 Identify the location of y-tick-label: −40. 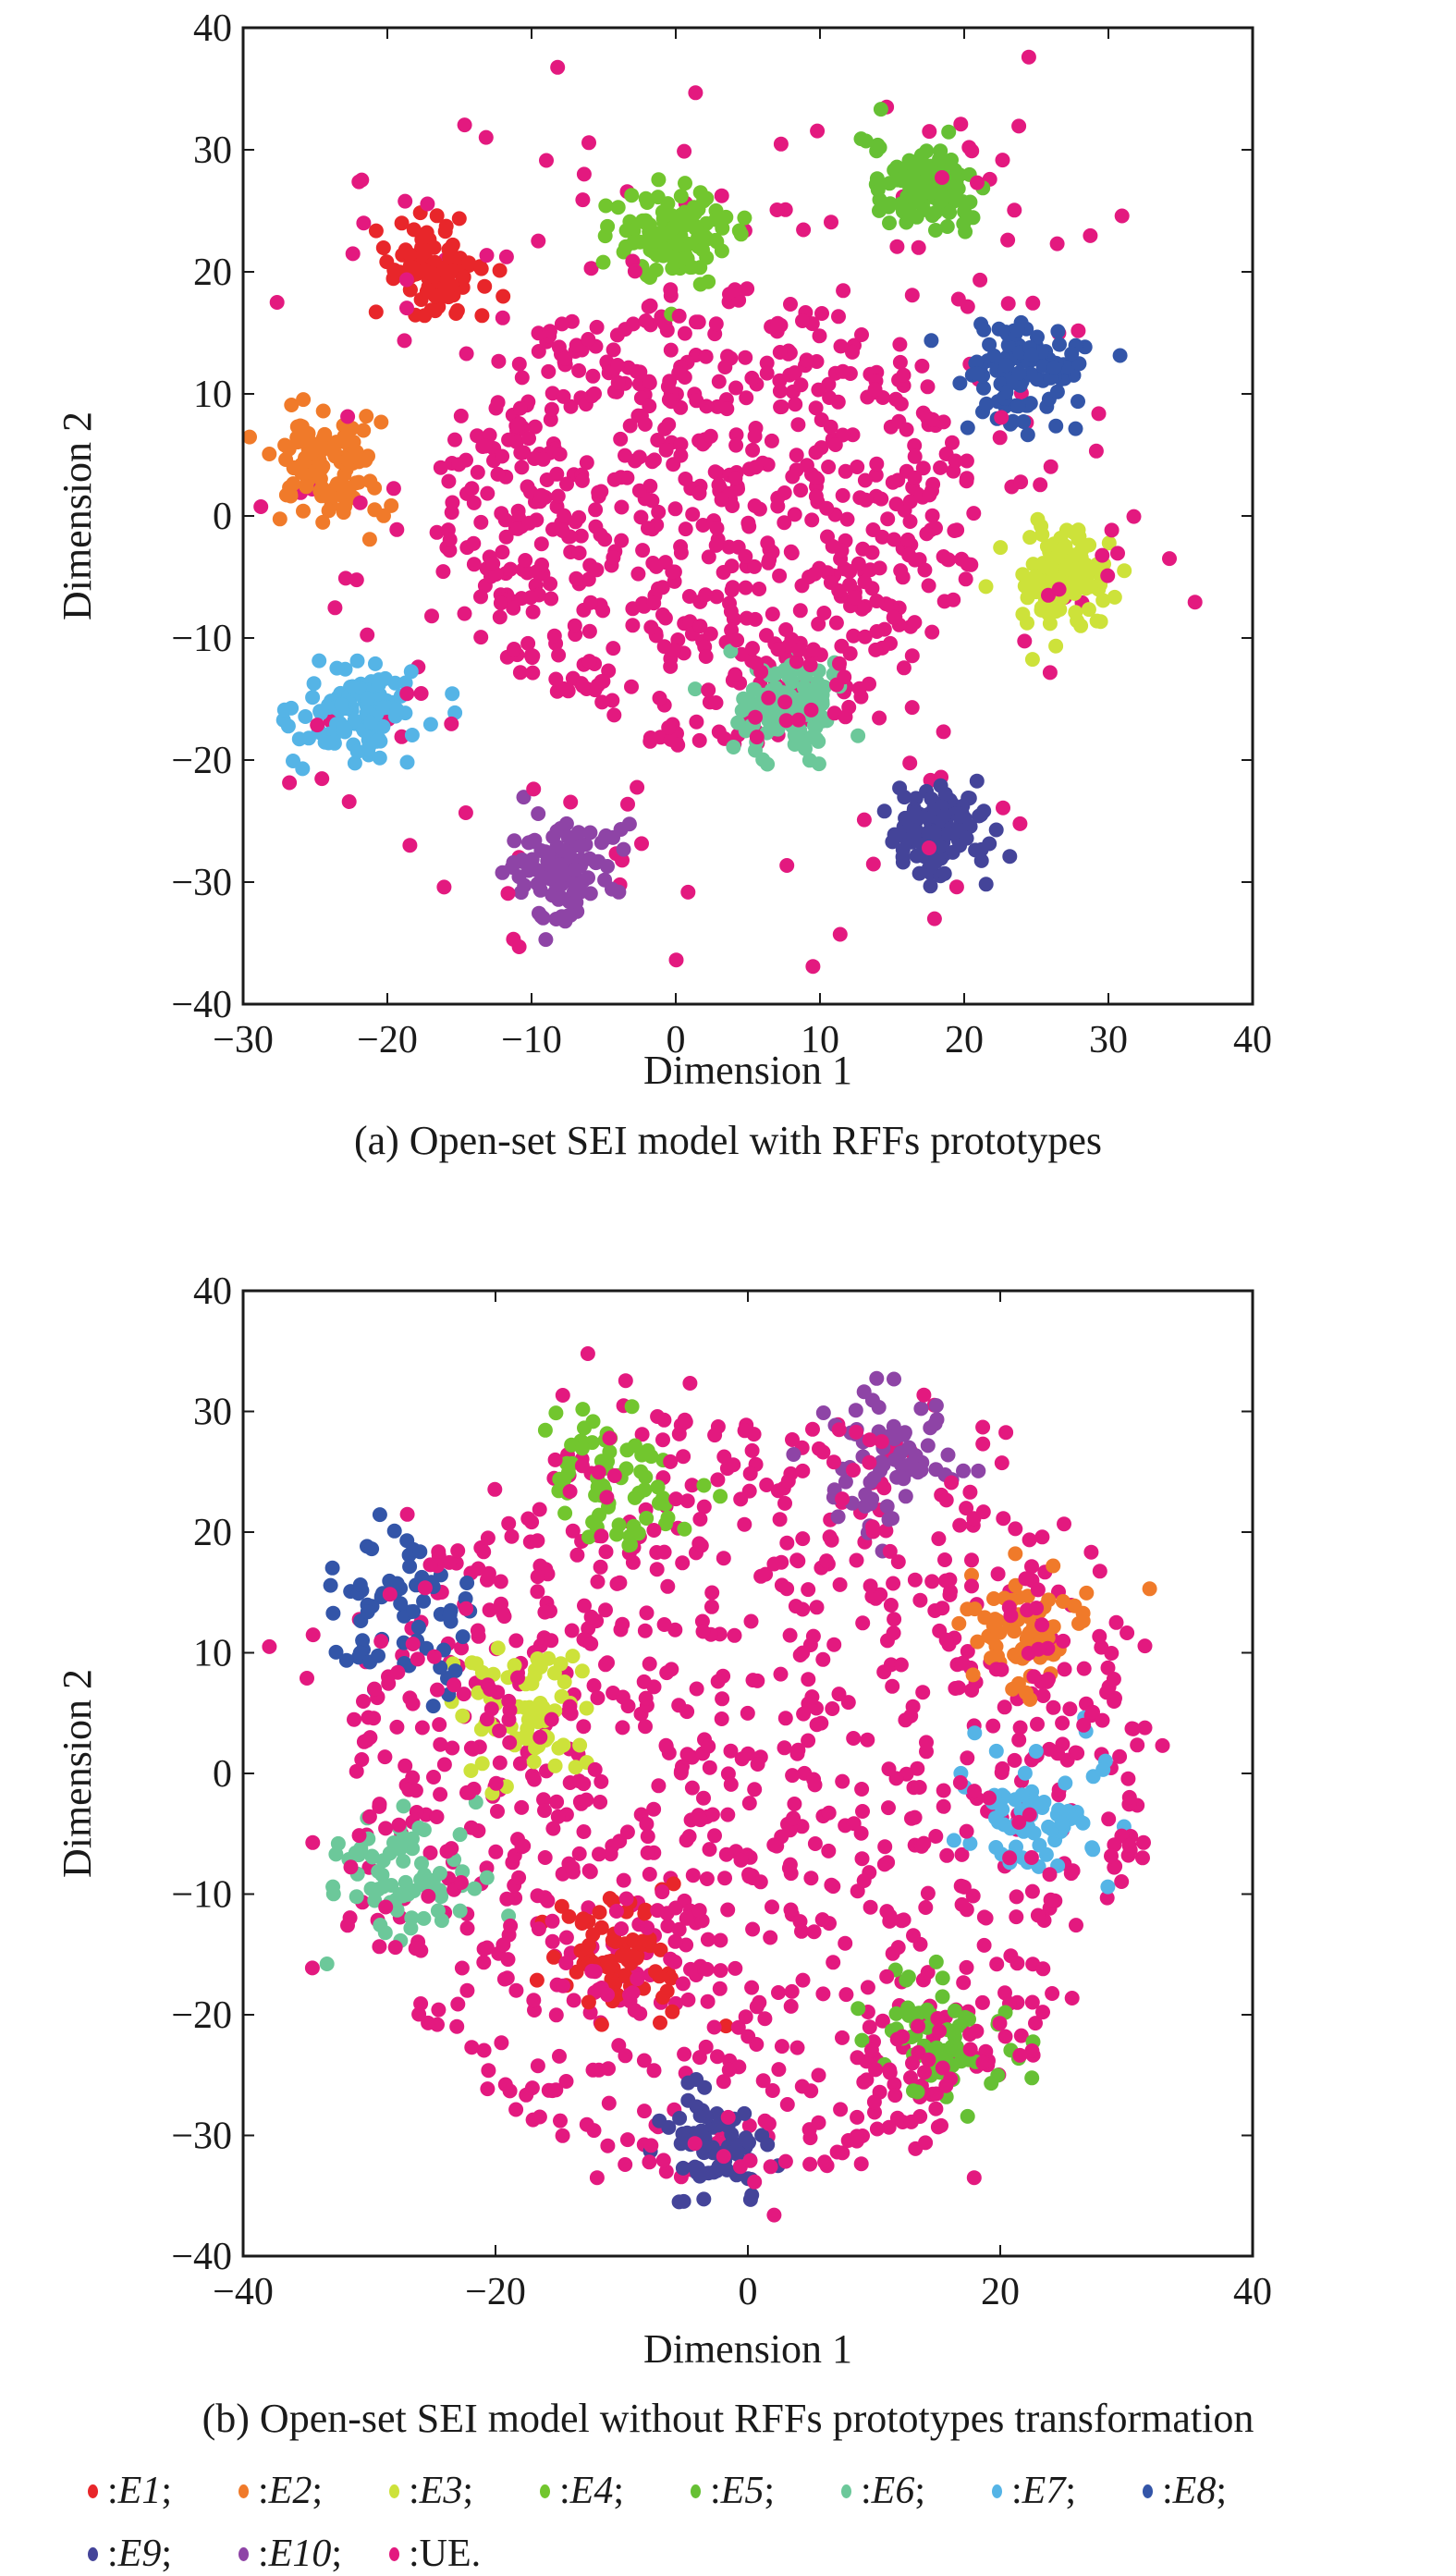
(201, 2257).